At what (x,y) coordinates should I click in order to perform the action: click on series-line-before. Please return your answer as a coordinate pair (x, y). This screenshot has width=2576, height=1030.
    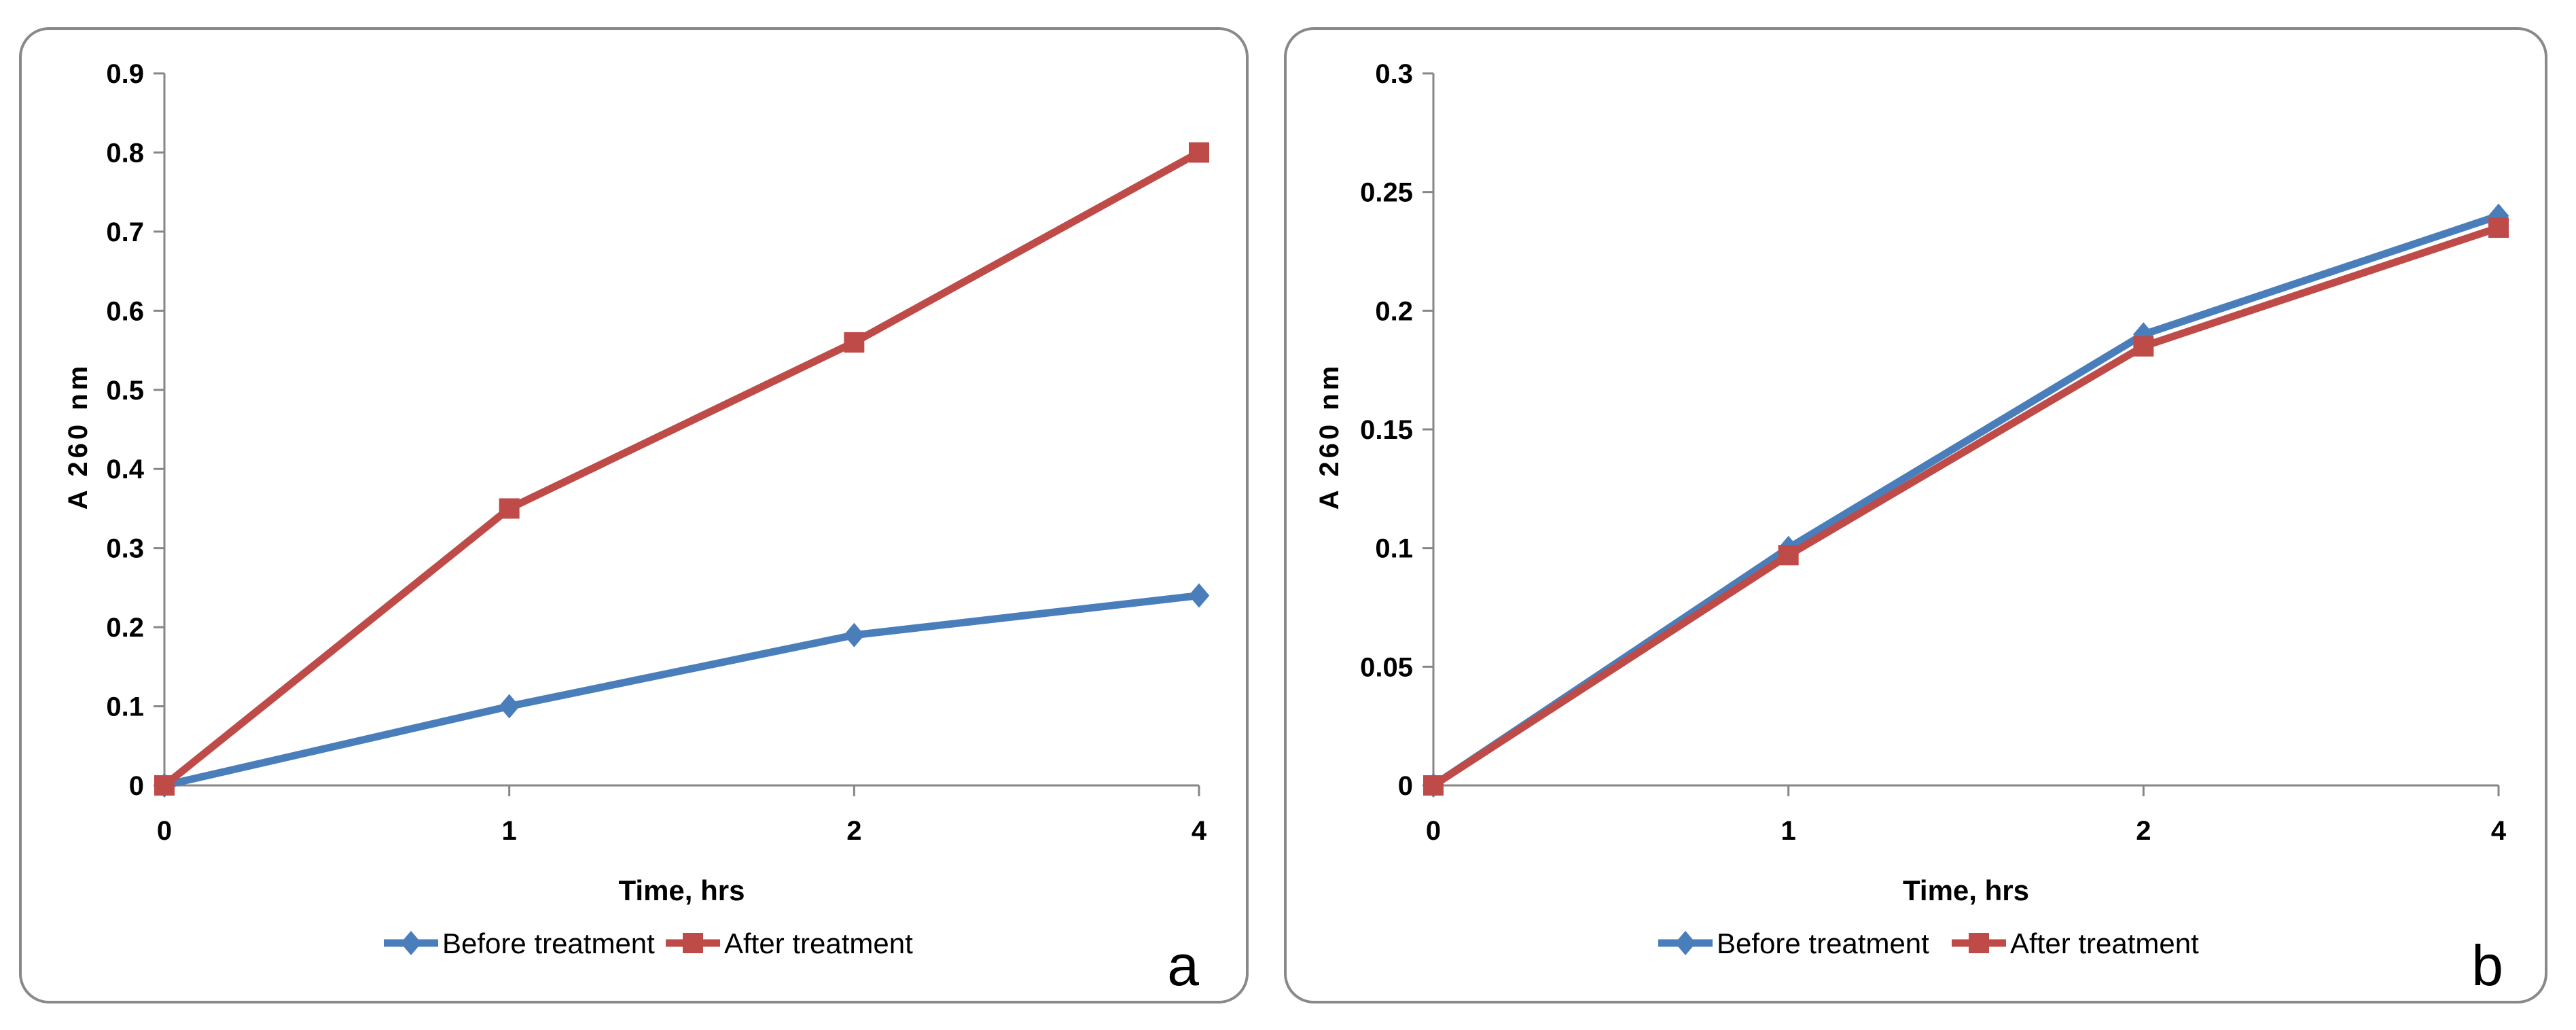
    Looking at the image, I should click on (681, 690).